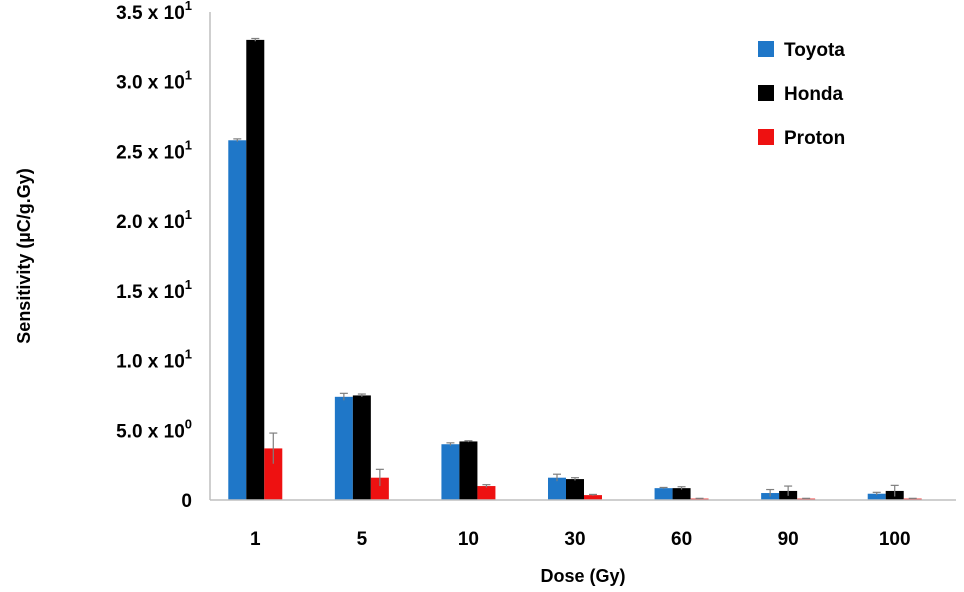 The width and height of the screenshot is (964, 592). Describe the element at coordinates (186, 501) in the screenshot. I see `y-tick-label: 0` at that location.